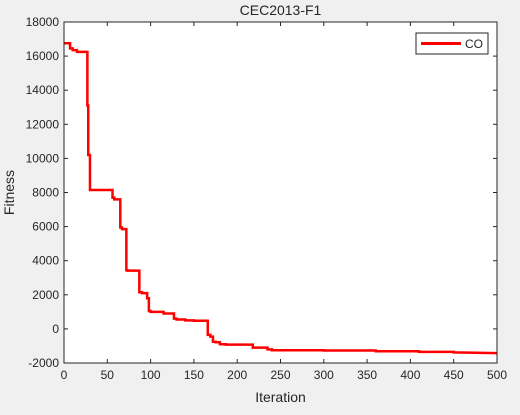 This screenshot has width=520, height=415. Describe the element at coordinates (43, 124) in the screenshot. I see `y-tick-label: 12000` at that location.